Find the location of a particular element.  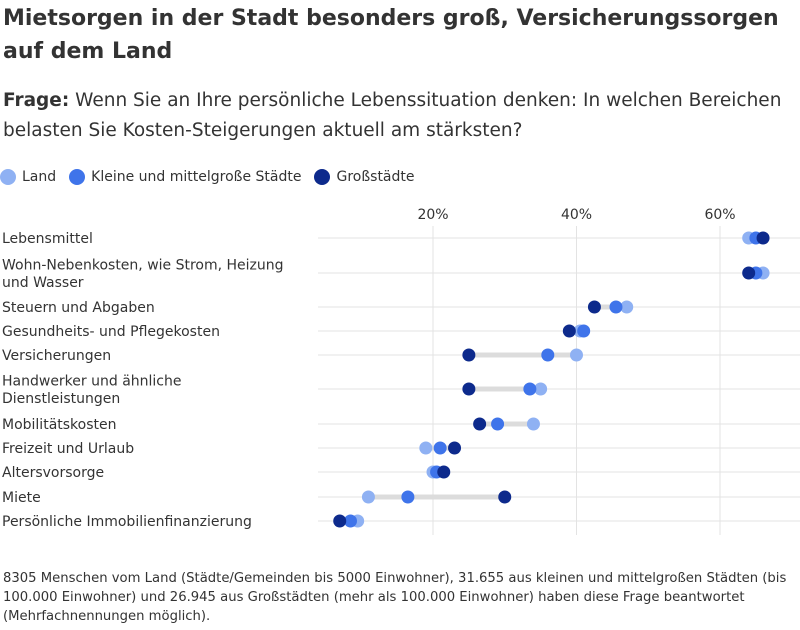

legend-item-big-cities: Großstädte is located at coordinates (364, 177).